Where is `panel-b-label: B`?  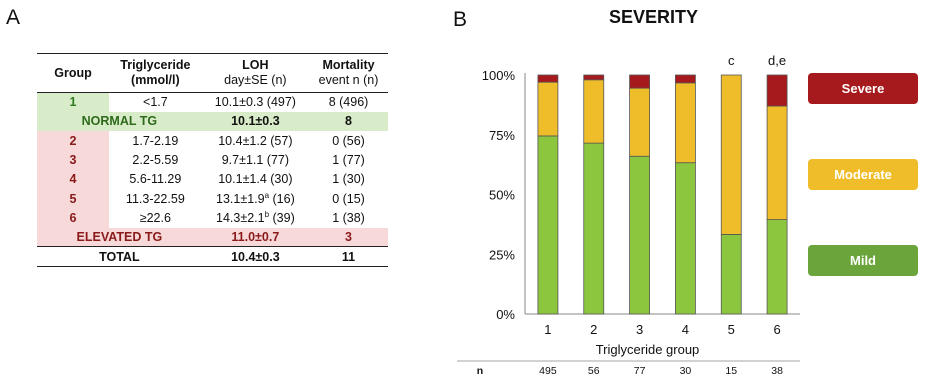 panel-b-label: B is located at coordinates (460, 19).